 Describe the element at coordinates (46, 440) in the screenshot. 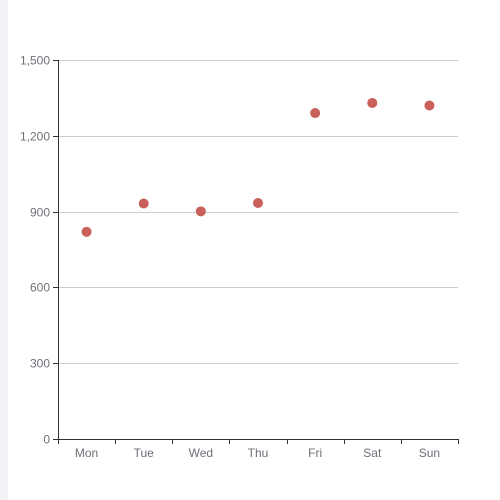

I see `y-tick-label: 0` at that location.